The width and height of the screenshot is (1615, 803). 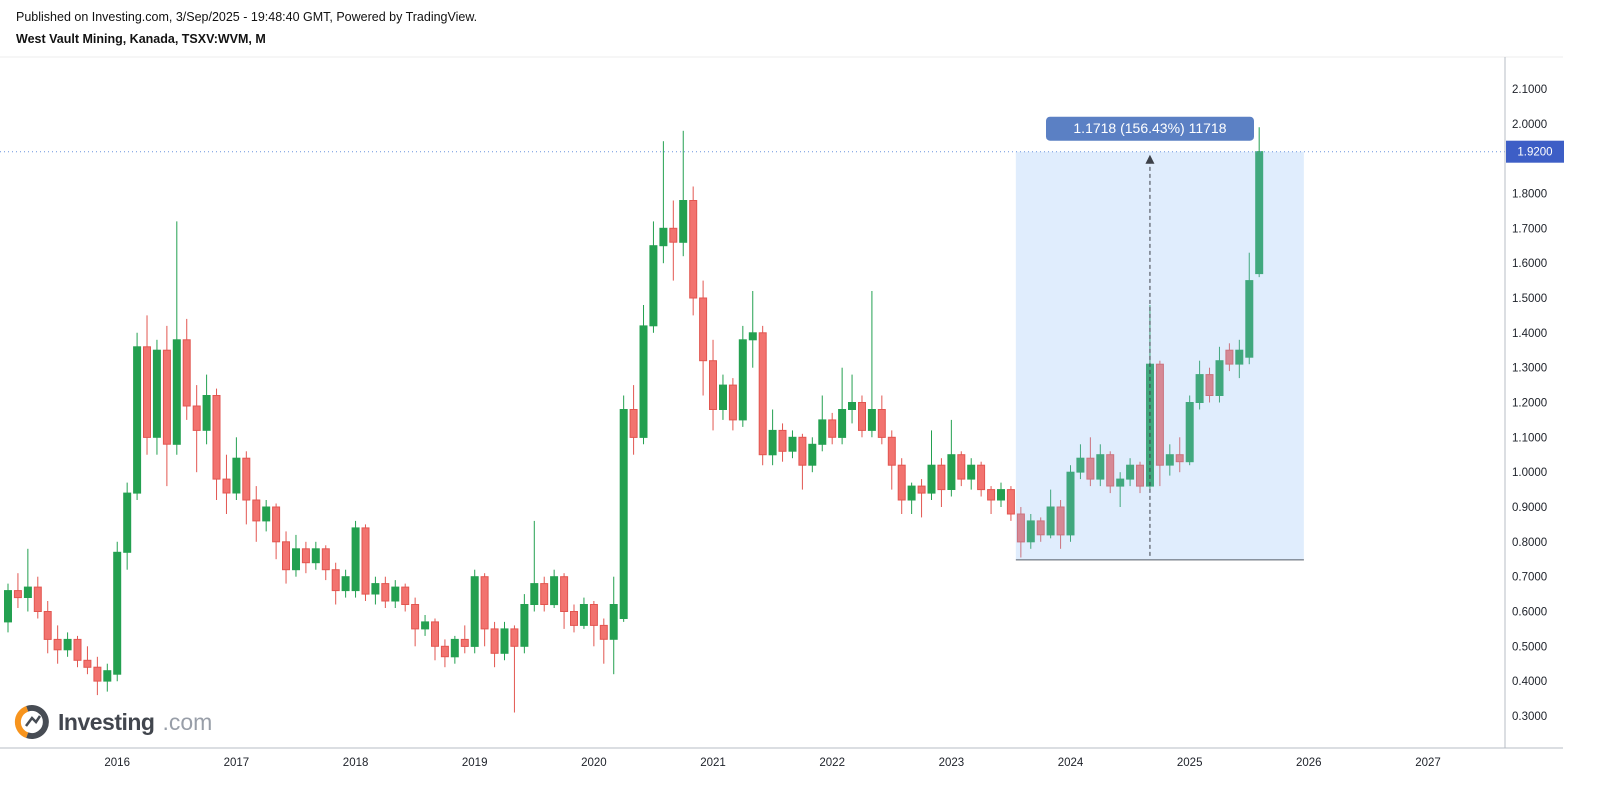 What do you see at coordinates (1529, 299) in the screenshot?
I see `price-tick-label: 1.5000` at bounding box center [1529, 299].